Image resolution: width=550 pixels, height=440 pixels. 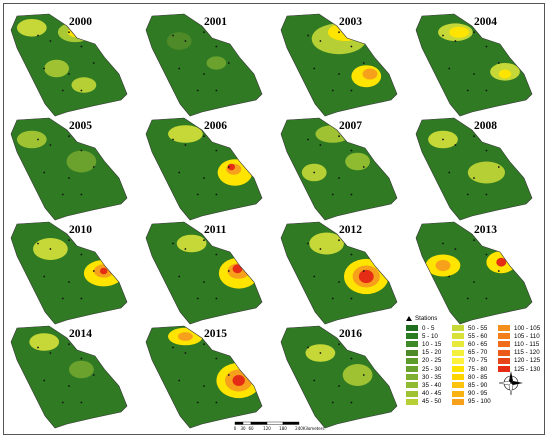 What do you see at coordinates (350, 334) in the screenshot?
I see `panel-year-label: 2016` at bounding box center [350, 334].